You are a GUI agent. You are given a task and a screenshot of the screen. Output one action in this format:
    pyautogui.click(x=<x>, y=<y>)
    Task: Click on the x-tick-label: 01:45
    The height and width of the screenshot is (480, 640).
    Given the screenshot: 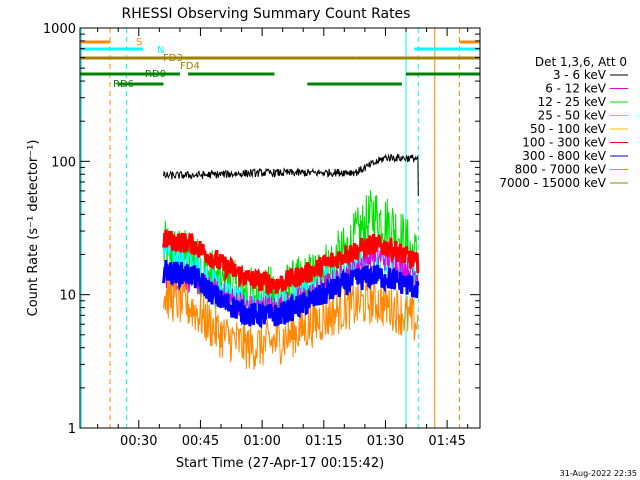 What is the action you would take?
    pyautogui.click(x=446, y=441)
    